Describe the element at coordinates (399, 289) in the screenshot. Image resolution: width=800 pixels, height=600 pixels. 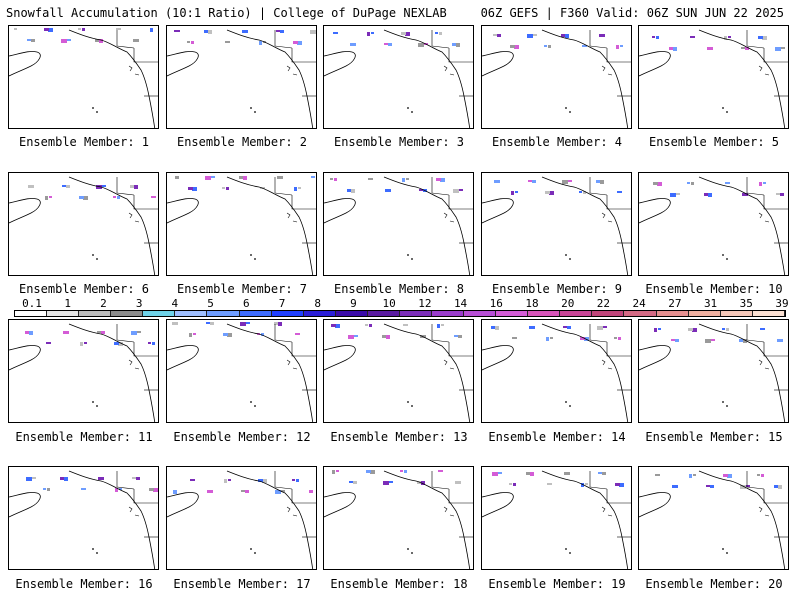
I see `ensemble-member-label: Ensemble Member: 8` at that location.